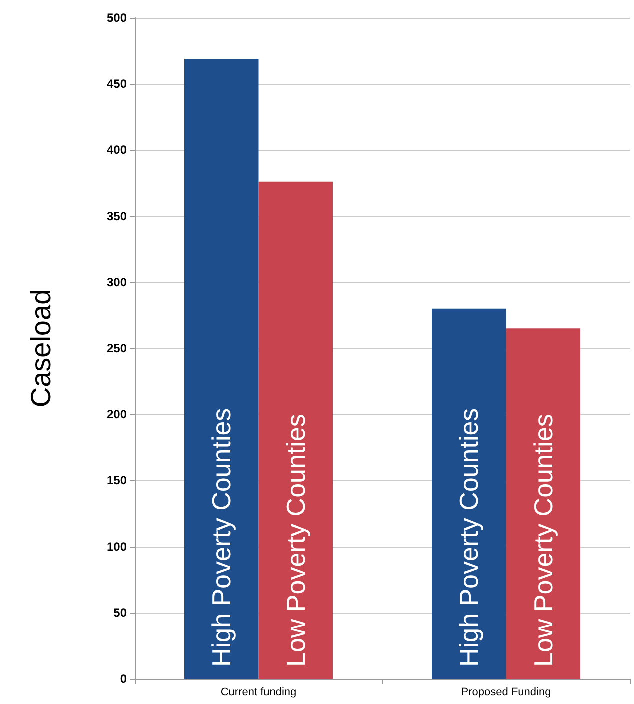 The image size is (634, 704). Describe the element at coordinates (117, 415) in the screenshot. I see `y-tick-label: 200` at that location.